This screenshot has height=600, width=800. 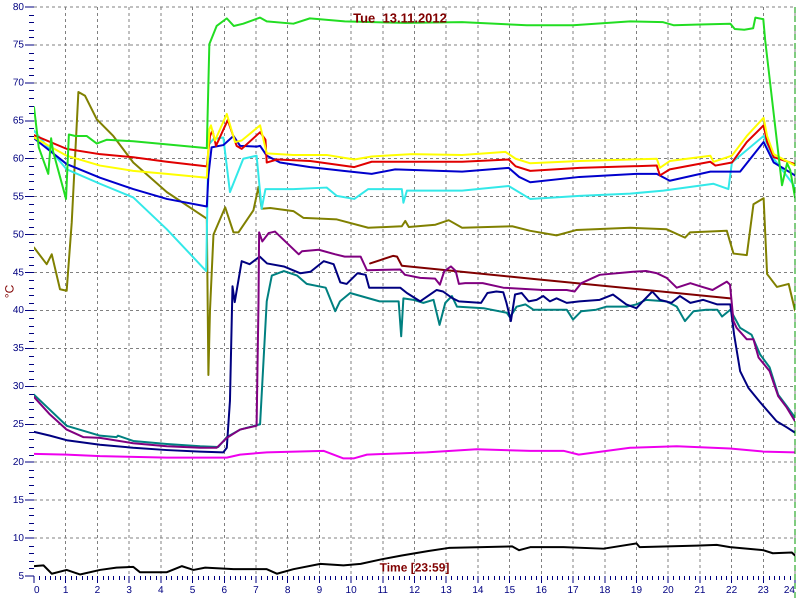 What do you see at coordinates (18, 348) in the screenshot?
I see `y-tick-label: 35` at bounding box center [18, 348].